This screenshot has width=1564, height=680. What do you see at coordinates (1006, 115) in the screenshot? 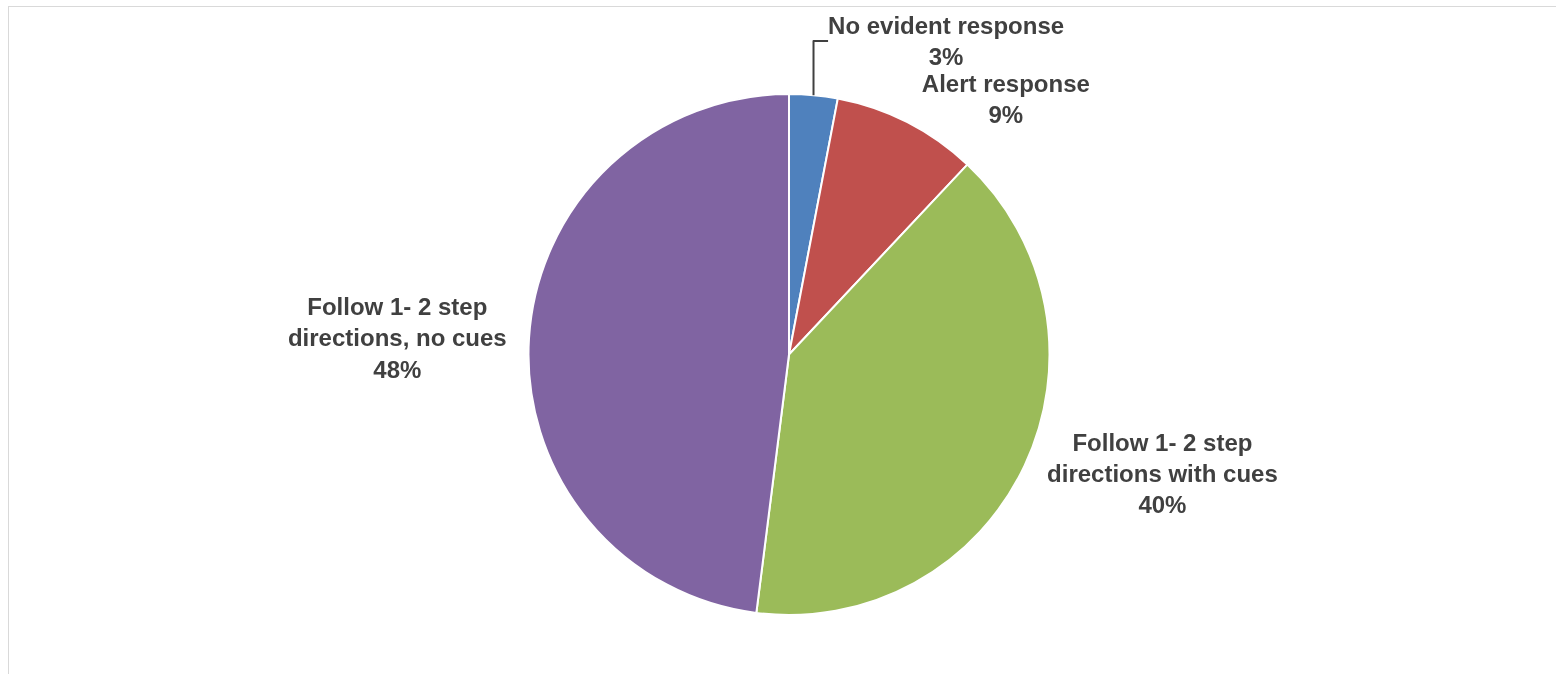
I see `data-label: 9%` at bounding box center [1006, 115].